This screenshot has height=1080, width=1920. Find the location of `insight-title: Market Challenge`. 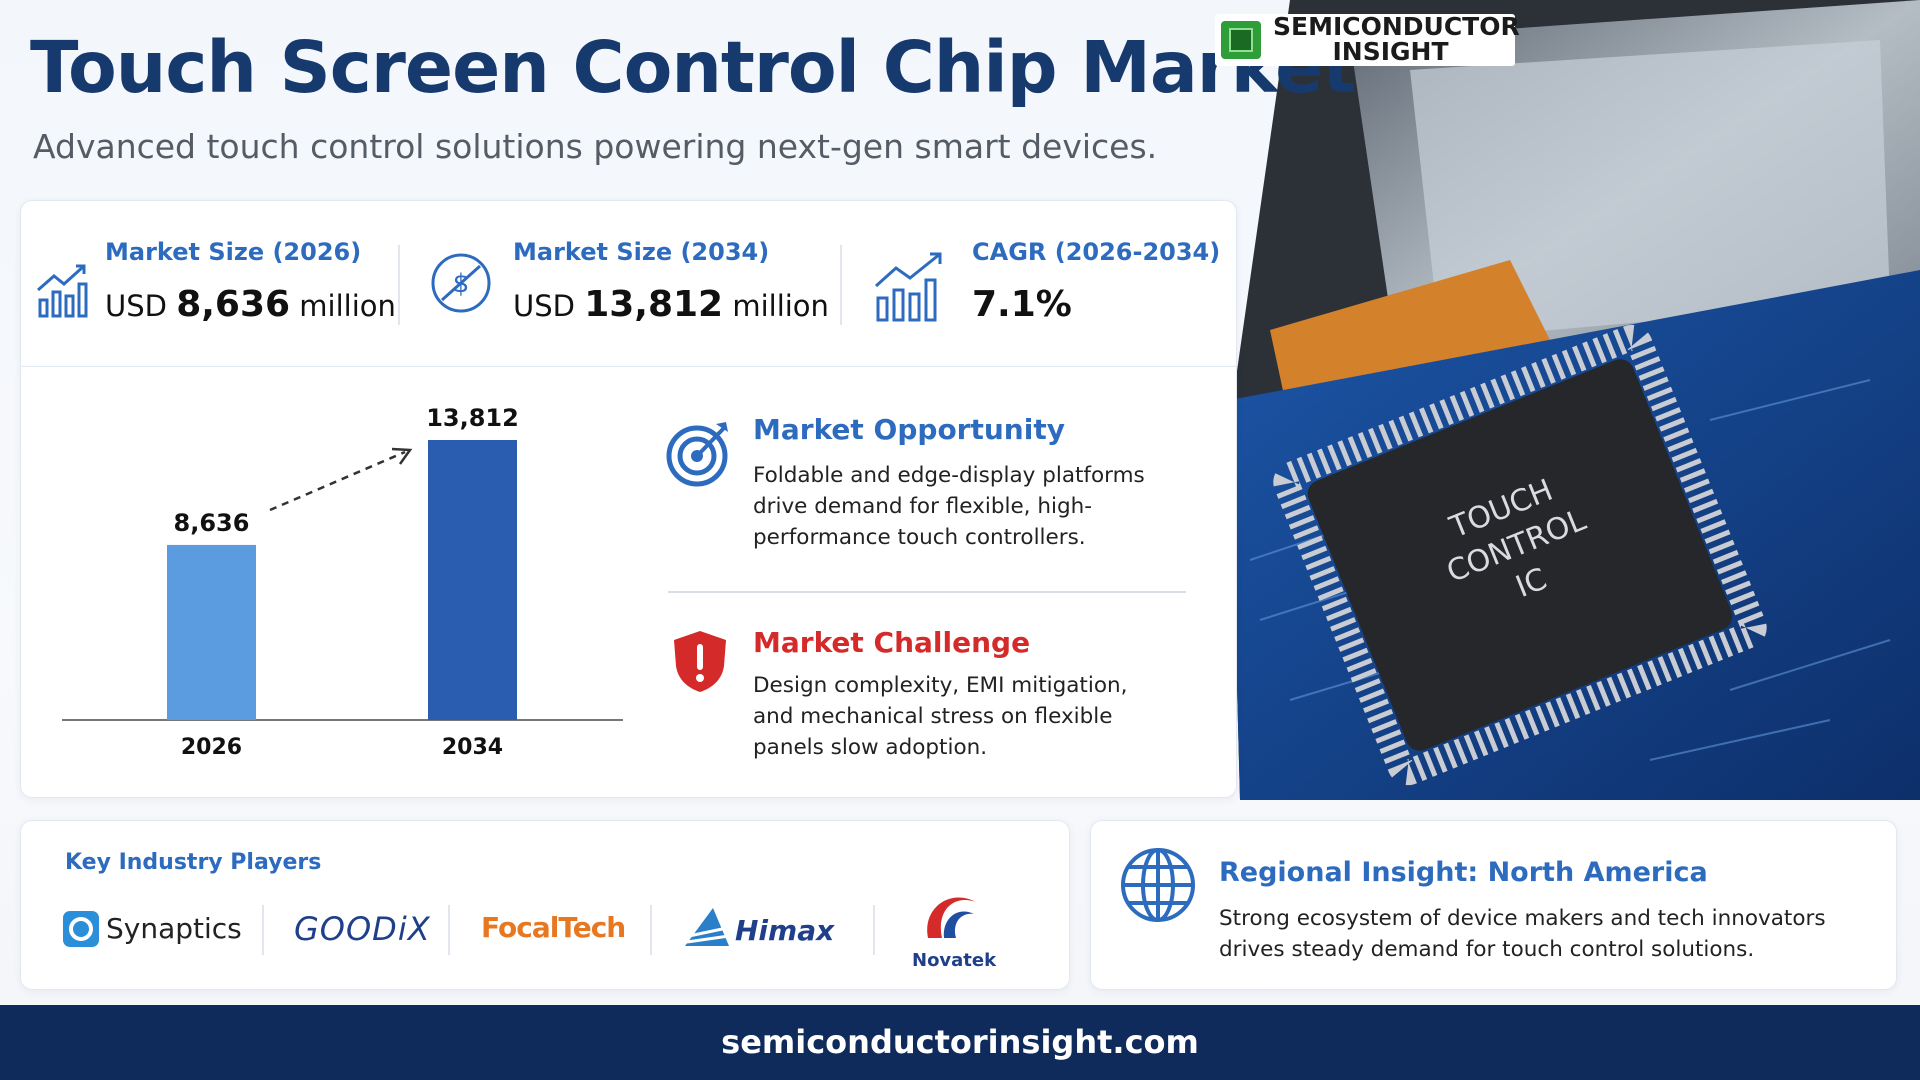

insight-title: Market Challenge is located at coordinates (892, 642).